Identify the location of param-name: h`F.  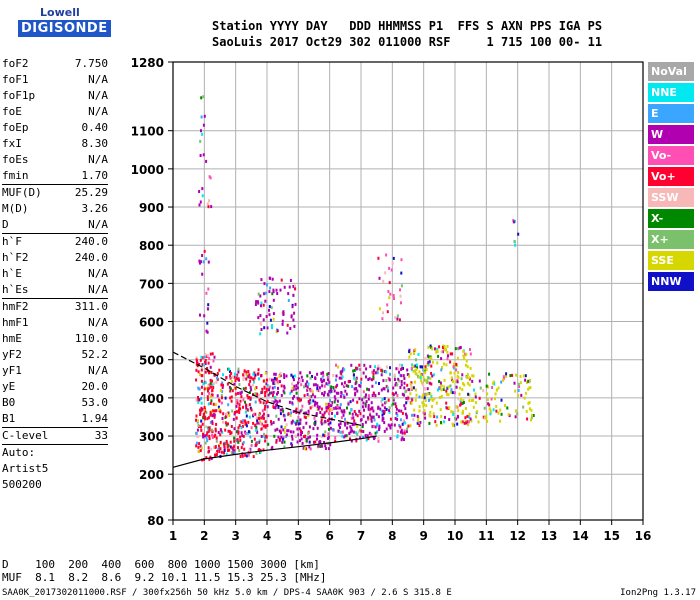
(12, 241).